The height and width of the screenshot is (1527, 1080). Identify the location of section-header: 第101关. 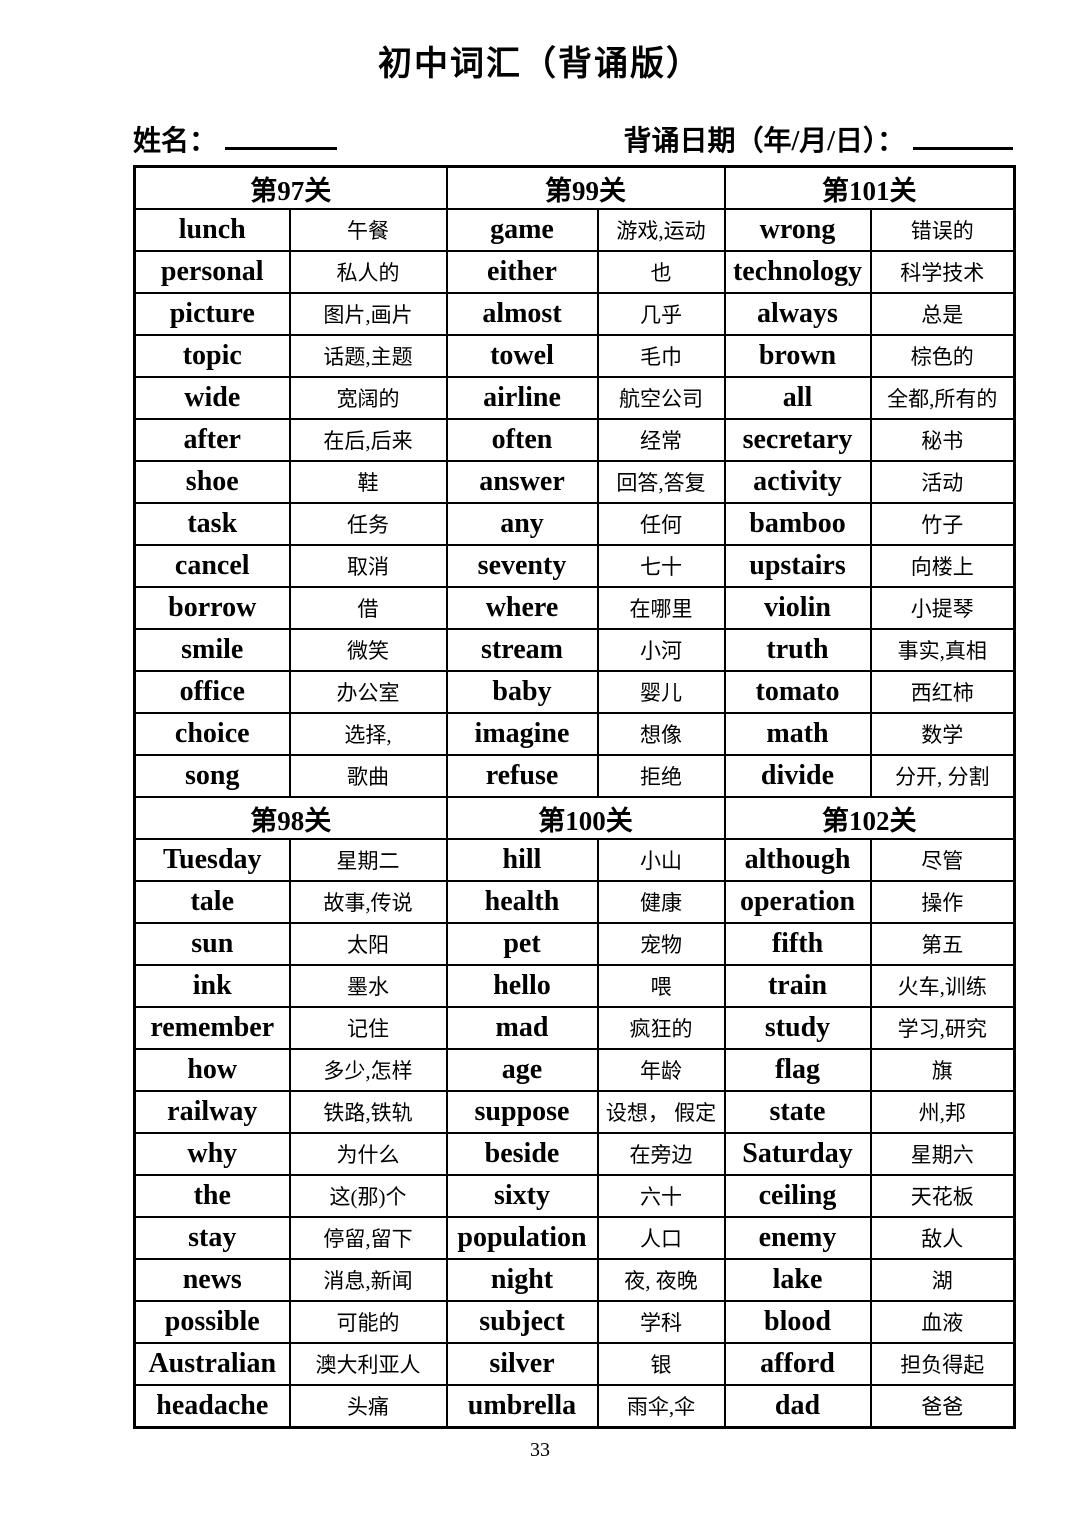
(869, 187).